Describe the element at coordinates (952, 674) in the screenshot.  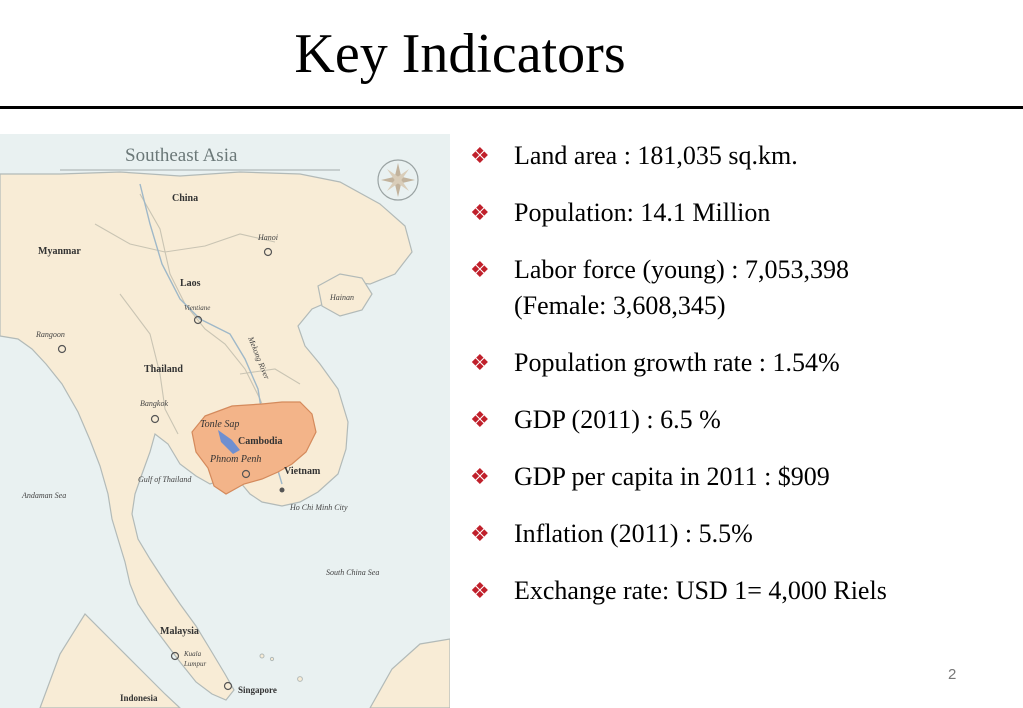
I see `page-number: 2` at that location.